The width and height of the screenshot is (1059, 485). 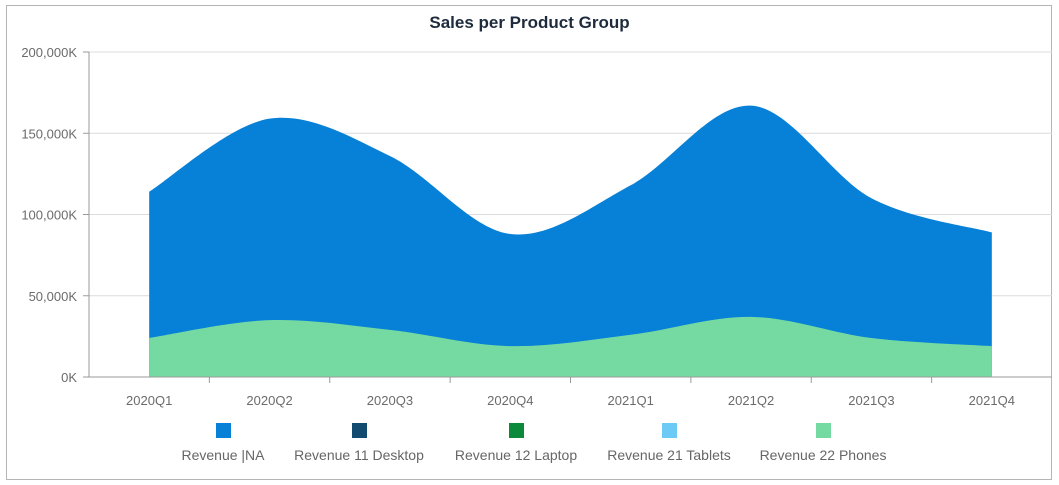 I want to click on legend-label: Revenue |NA, so click(x=223, y=455).